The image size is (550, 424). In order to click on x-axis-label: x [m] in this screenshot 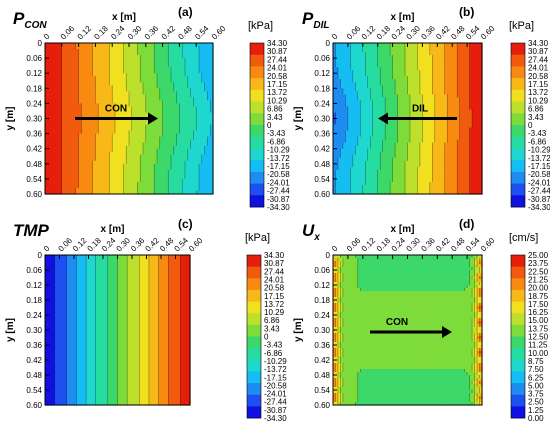, I will do `click(124, 17)`.